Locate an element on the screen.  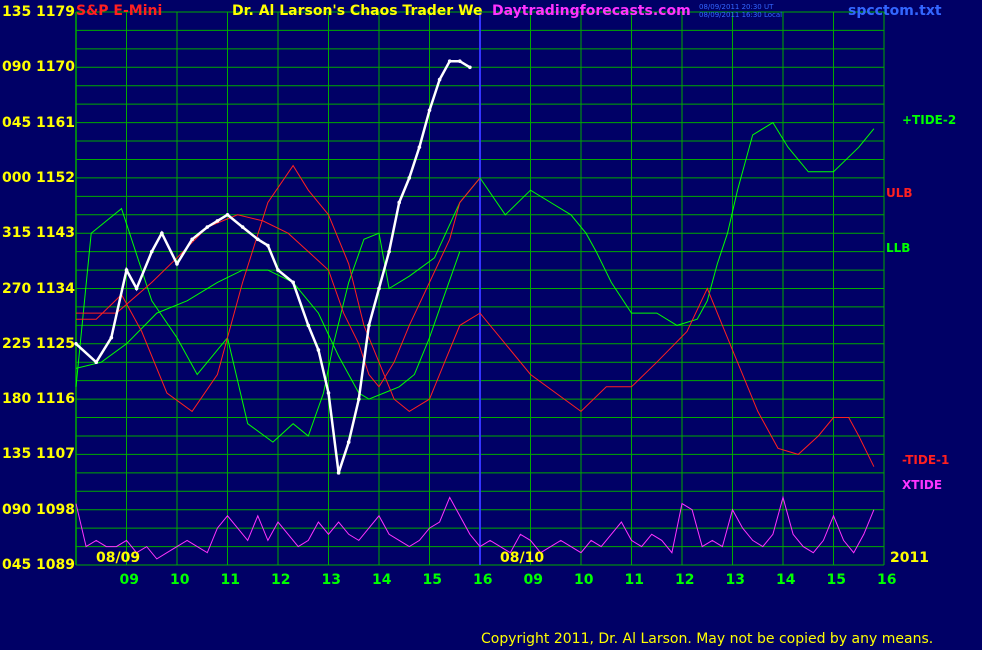
legend-xtide: XTIDE is located at coordinates (922, 485).